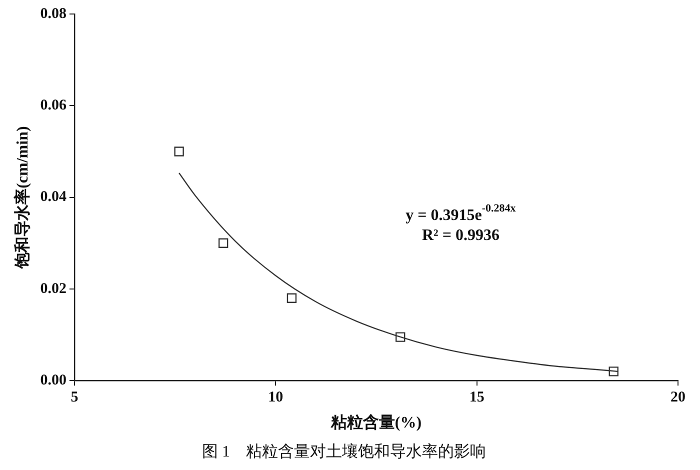  Describe the element at coordinates (476, 397) in the screenshot. I see `x-tick-label: 15` at that location.